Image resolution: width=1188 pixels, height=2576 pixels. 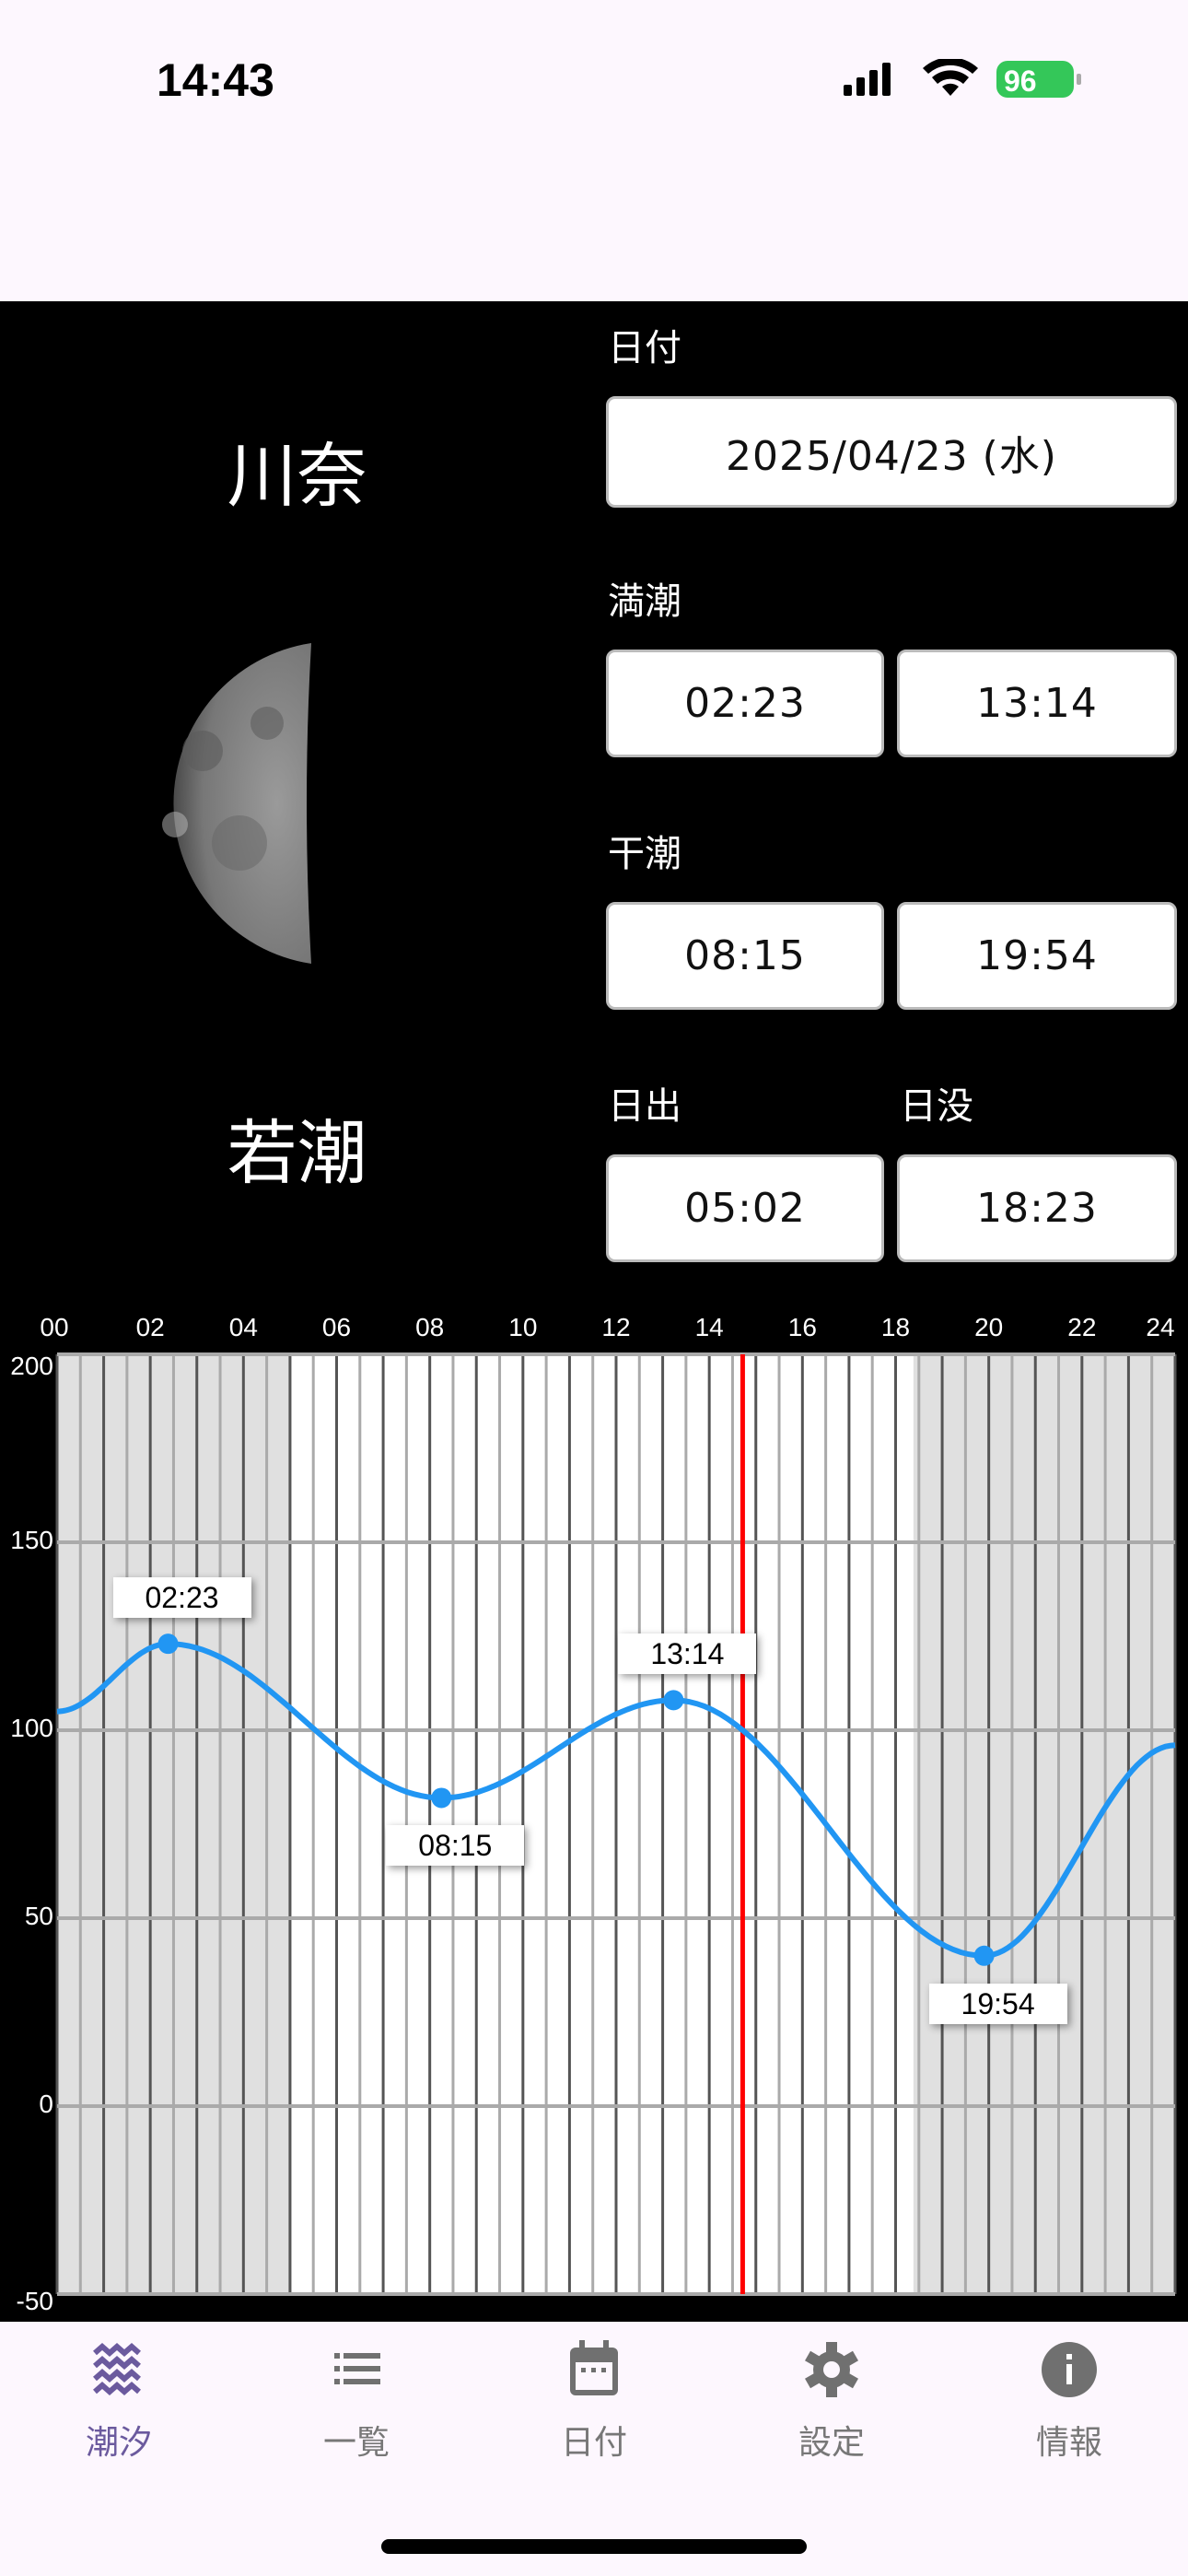 What do you see at coordinates (1069, 2369) in the screenshot?
I see `info-icon` at bounding box center [1069, 2369].